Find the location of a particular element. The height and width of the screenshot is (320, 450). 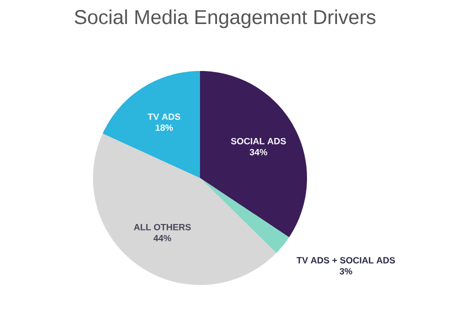

data-label: 18% is located at coordinates (164, 127).